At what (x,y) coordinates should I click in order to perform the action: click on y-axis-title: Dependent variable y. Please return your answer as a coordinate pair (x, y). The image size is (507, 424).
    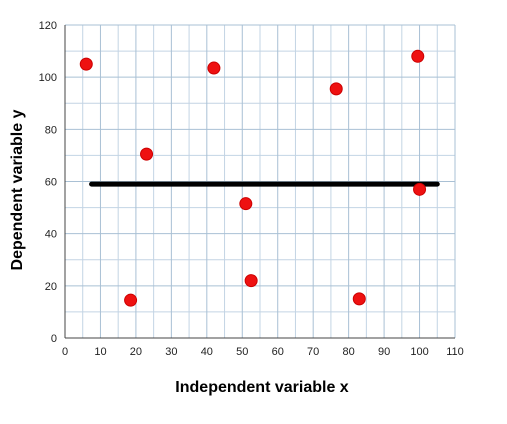
    Looking at the image, I should click on (17, 189).